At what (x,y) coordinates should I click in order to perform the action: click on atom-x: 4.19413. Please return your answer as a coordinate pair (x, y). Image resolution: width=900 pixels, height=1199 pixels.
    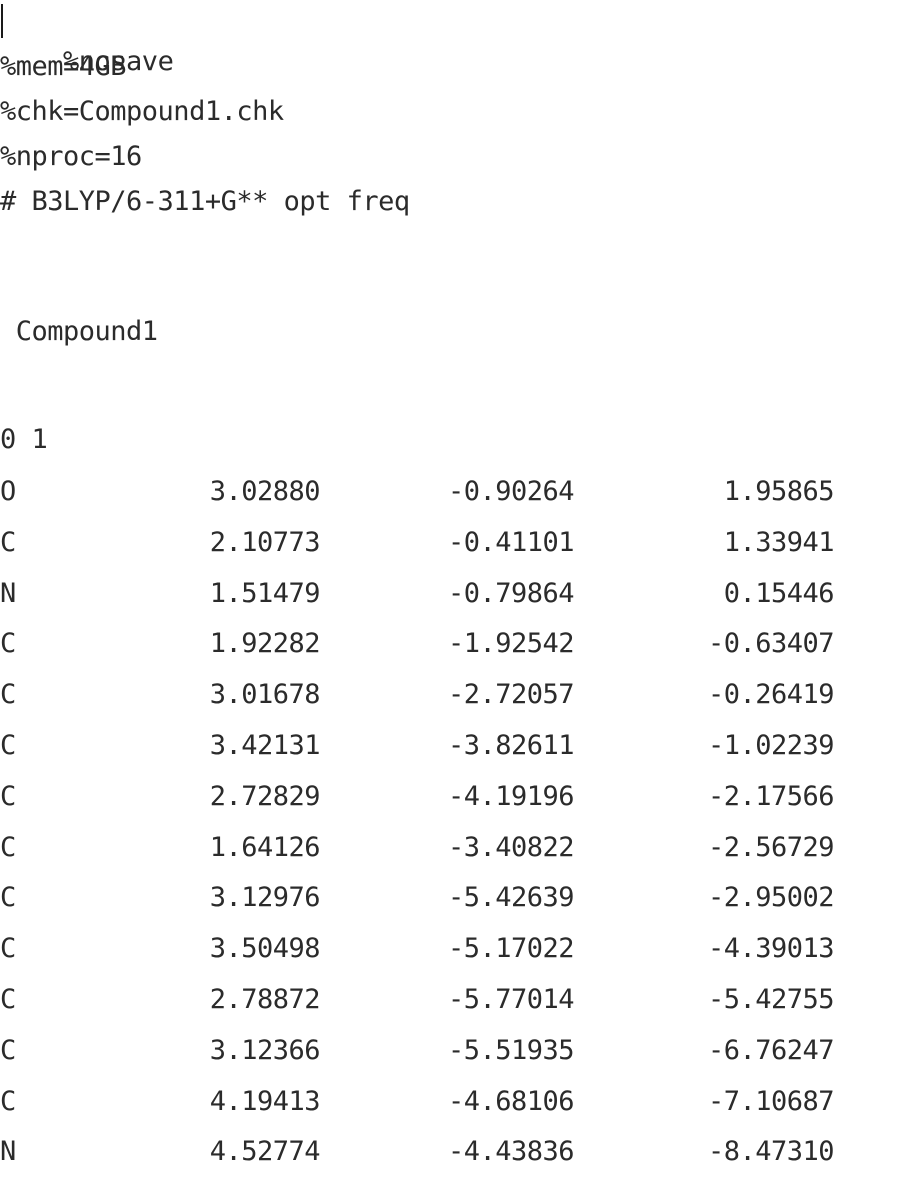
    Looking at the image, I should click on (265, 1101).